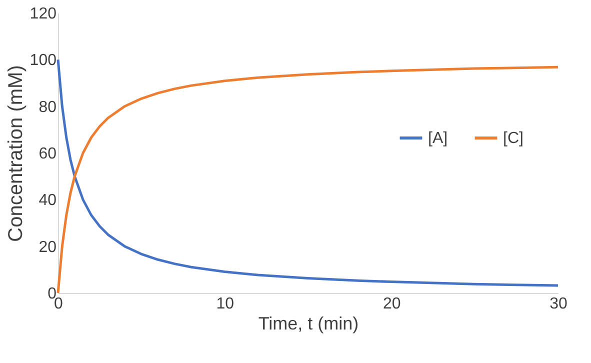  What do you see at coordinates (47, 201) in the screenshot?
I see `y-tick-label: 40` at bounding box center [47, 201].